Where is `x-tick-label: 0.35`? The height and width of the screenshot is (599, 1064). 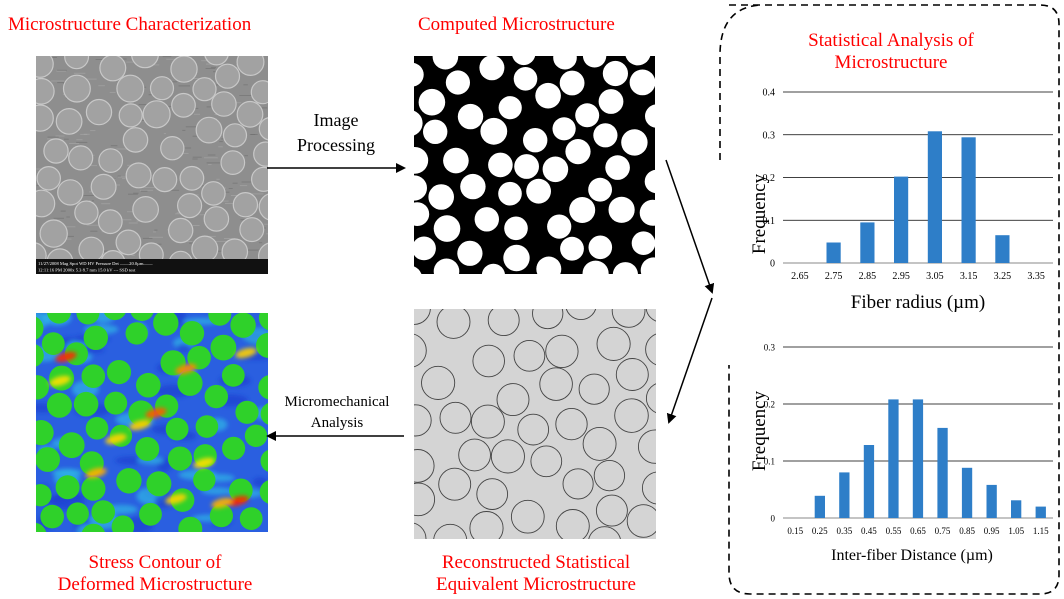 x-tick-label: 0.35 is located at coordinates (845, 531).